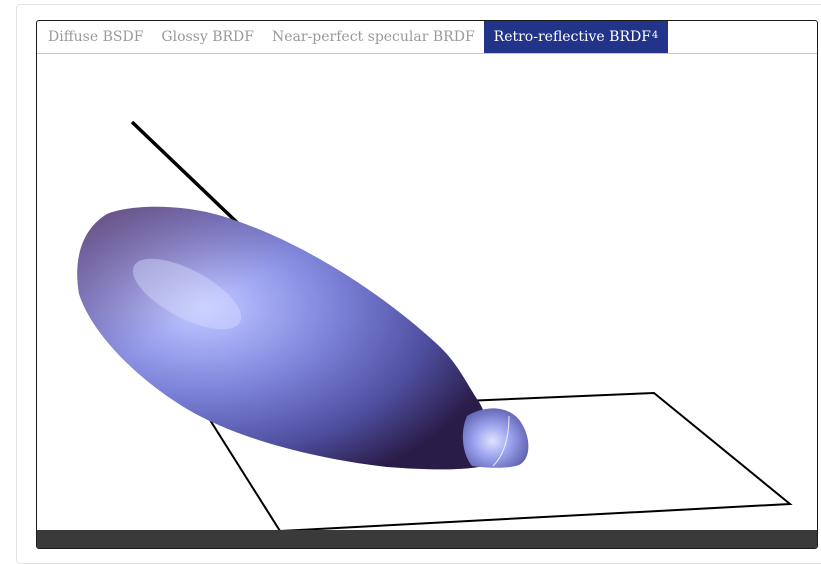  I want to click on tab-label: Glossy BRDF, so click(207, 37).